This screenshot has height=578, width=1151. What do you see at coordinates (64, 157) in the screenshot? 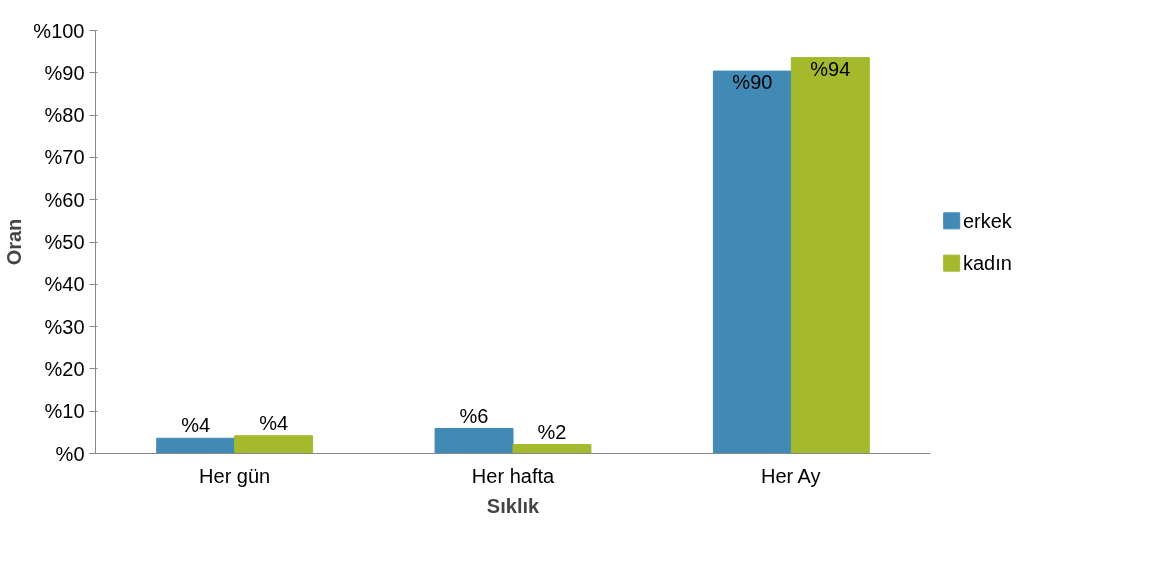
I see `y-tick-label: %70` at bounding box center [64, 157].